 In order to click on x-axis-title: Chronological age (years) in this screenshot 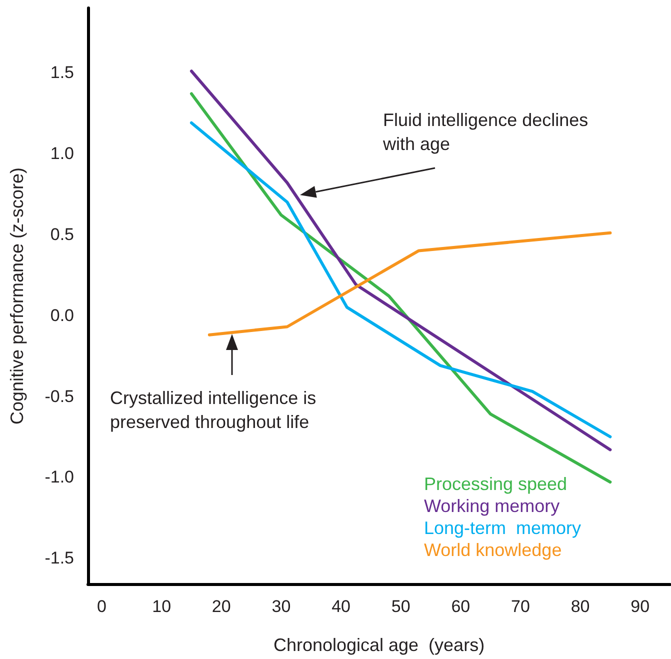, I will do `click(379, 645)`.